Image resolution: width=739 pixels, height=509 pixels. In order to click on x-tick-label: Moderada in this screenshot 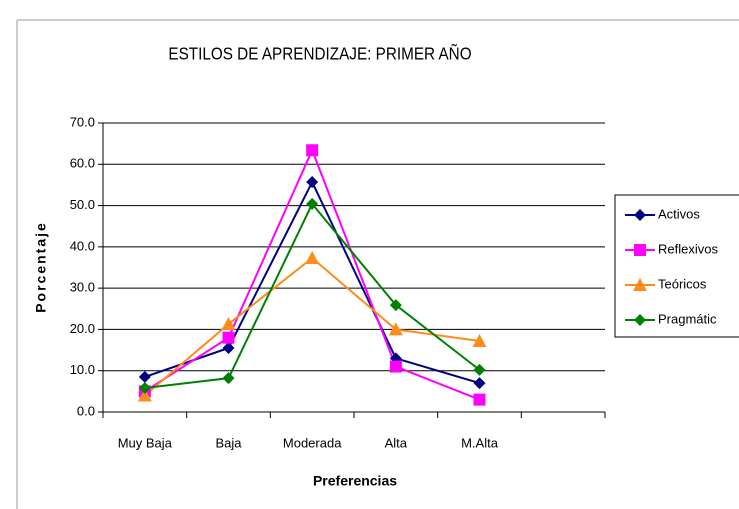, I will do `click(312, 442)`.